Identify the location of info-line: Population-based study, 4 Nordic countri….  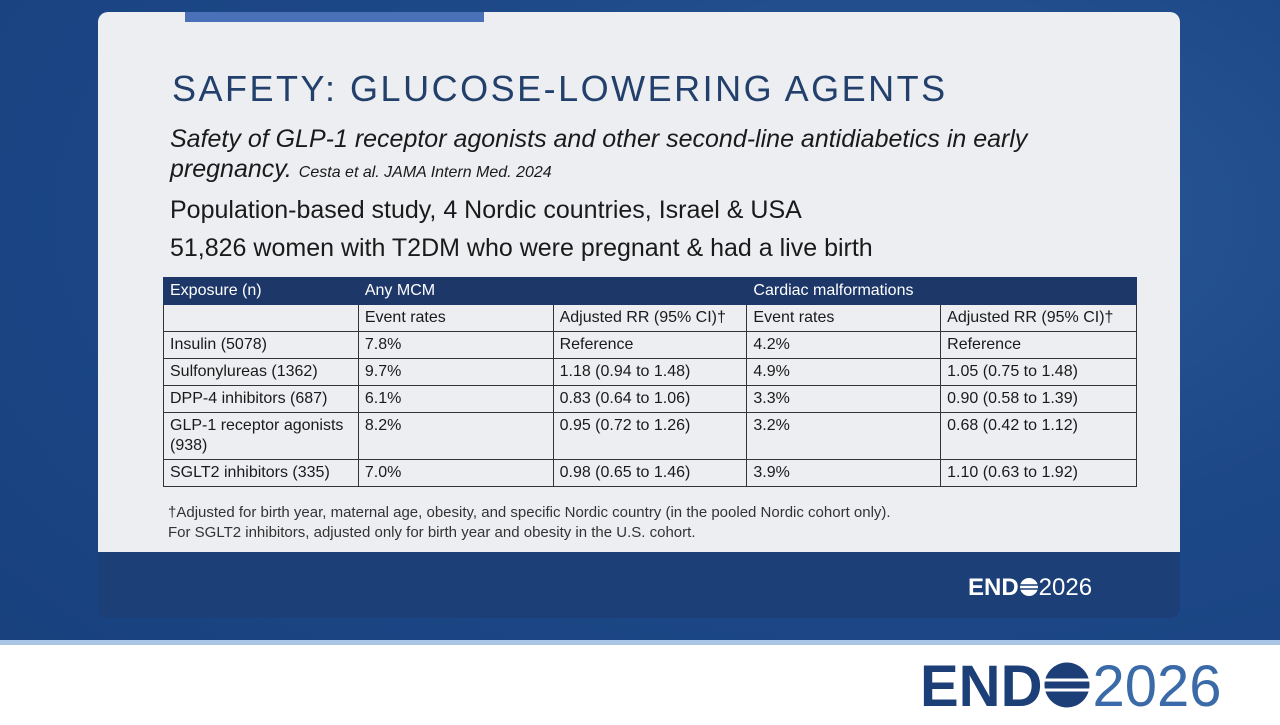
(486, 210).